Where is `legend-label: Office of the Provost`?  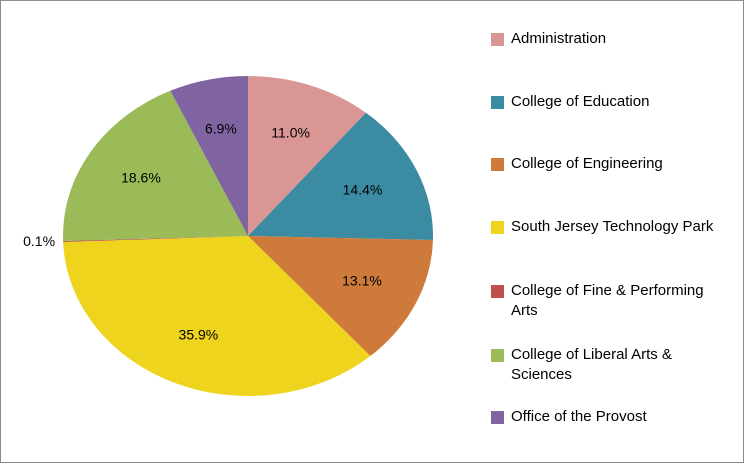 legend-label: Office of the Provost is located at coordinates (579, 416).